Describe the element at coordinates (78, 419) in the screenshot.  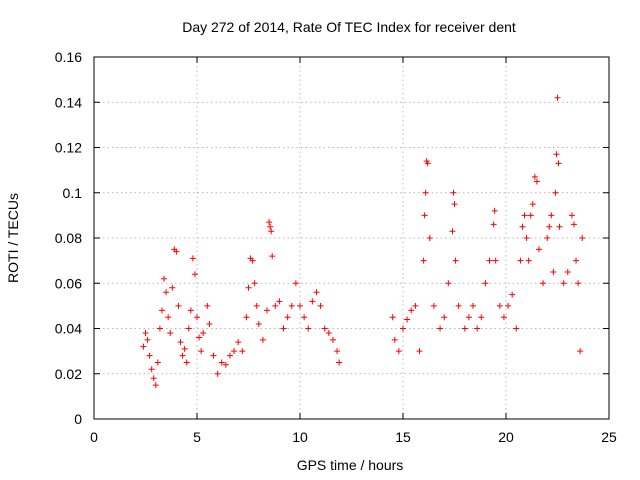
I see `y-tick-label: 0` at that location.